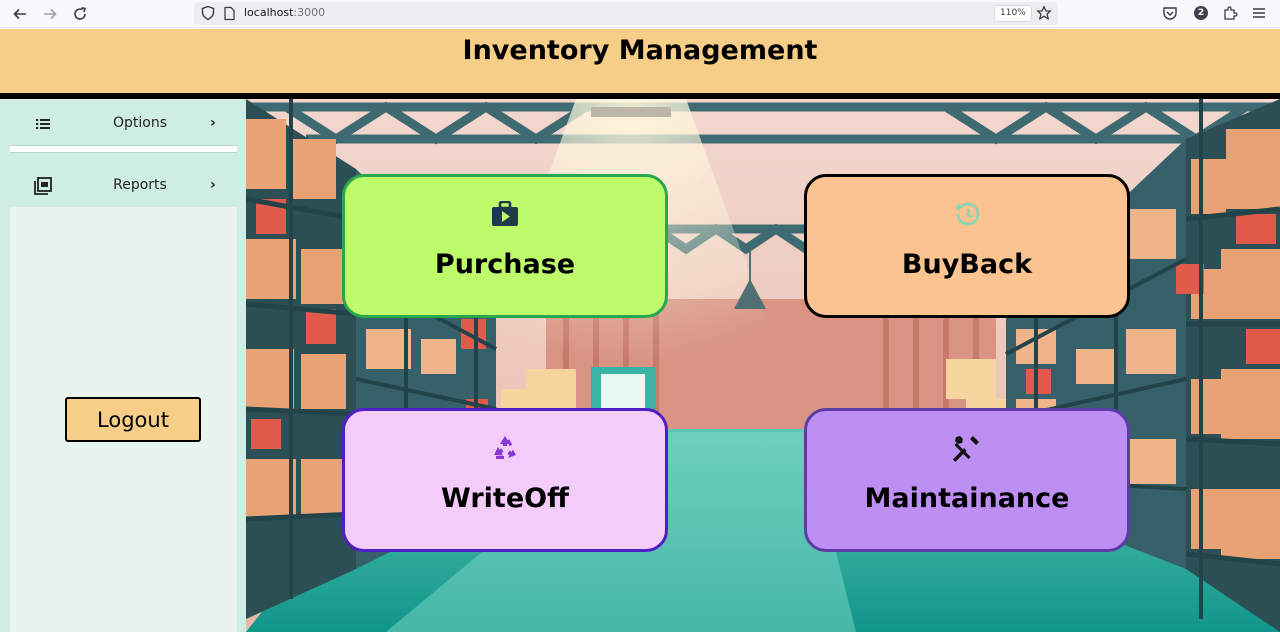  I want to click on logout-button: Logout, so click(133, 419).